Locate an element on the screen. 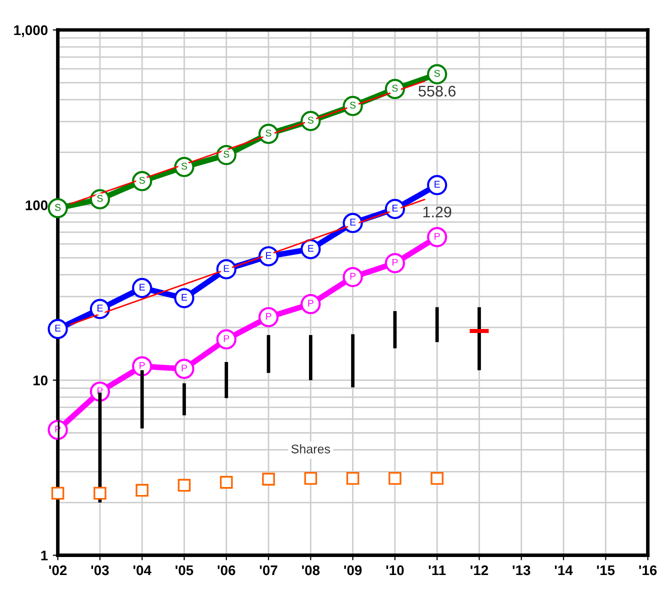  y-tick-label: 10 is located at coordinates (40, 381).